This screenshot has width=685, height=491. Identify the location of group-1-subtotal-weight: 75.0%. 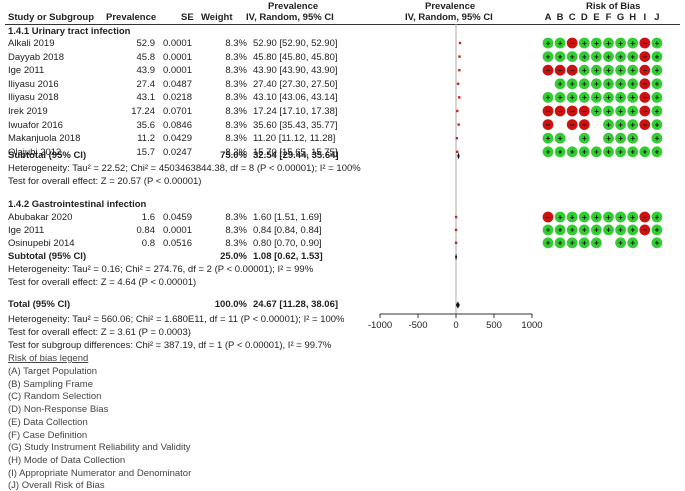
(233, 155).